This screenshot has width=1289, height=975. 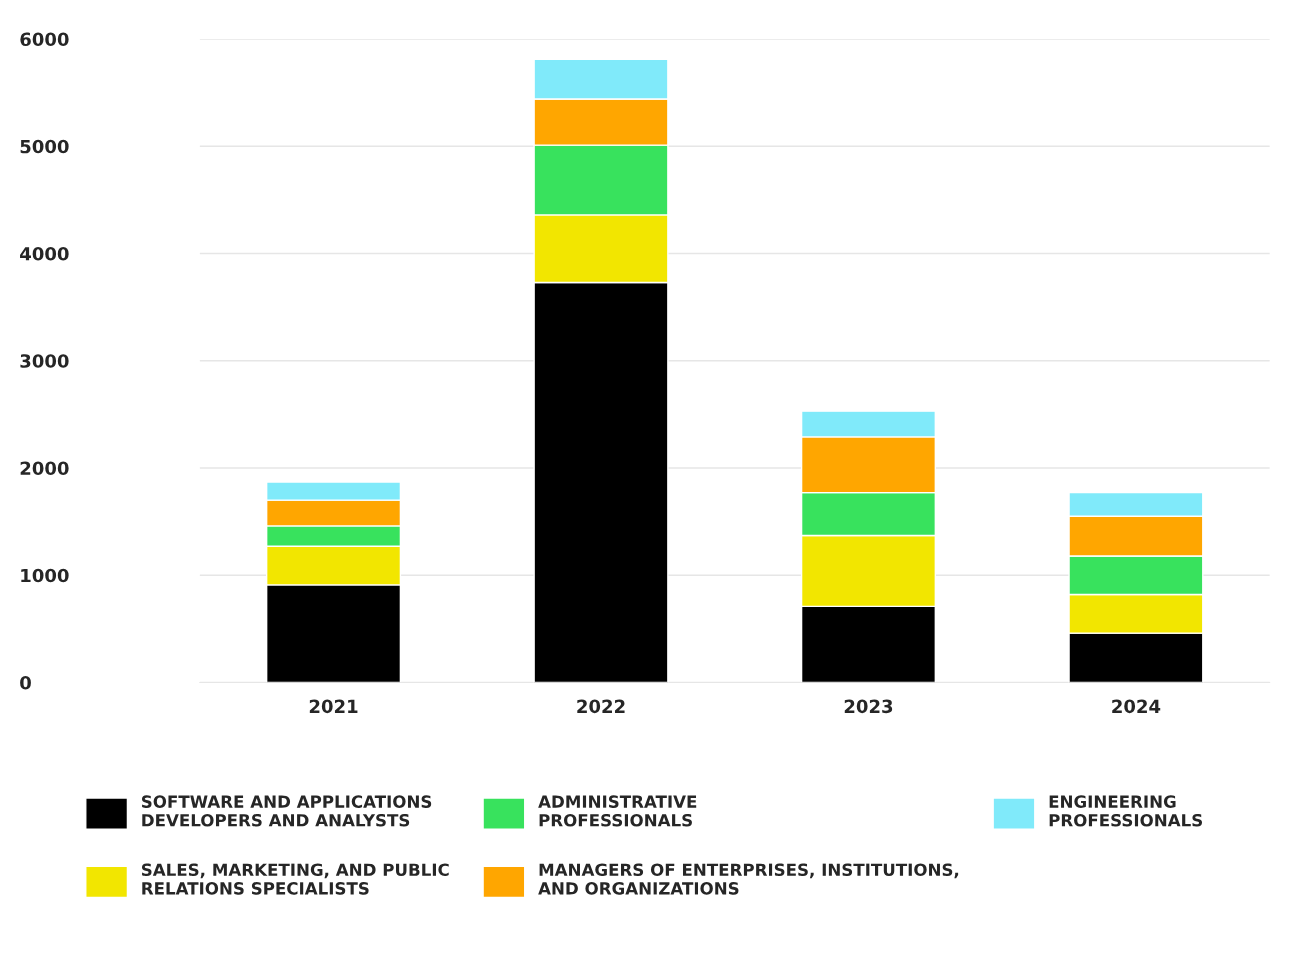 What do you see at coordinates (601, 706) in the screenshot?
I see `x-tick-label: 2022` at bounding box center [601, 706].